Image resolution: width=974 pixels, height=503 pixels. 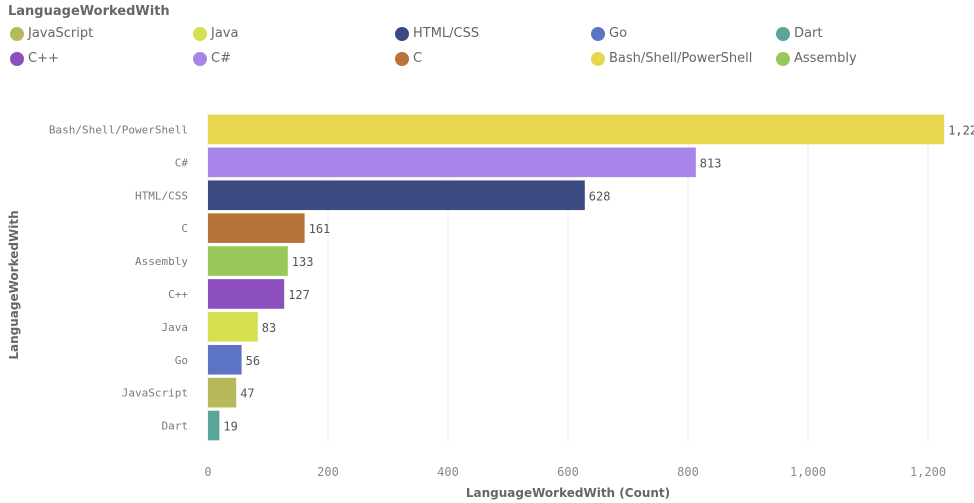 What do you see at coordinates (43, 58) in the screenshot?
I see `legend-label: C++` at bounding box center [43, 58].